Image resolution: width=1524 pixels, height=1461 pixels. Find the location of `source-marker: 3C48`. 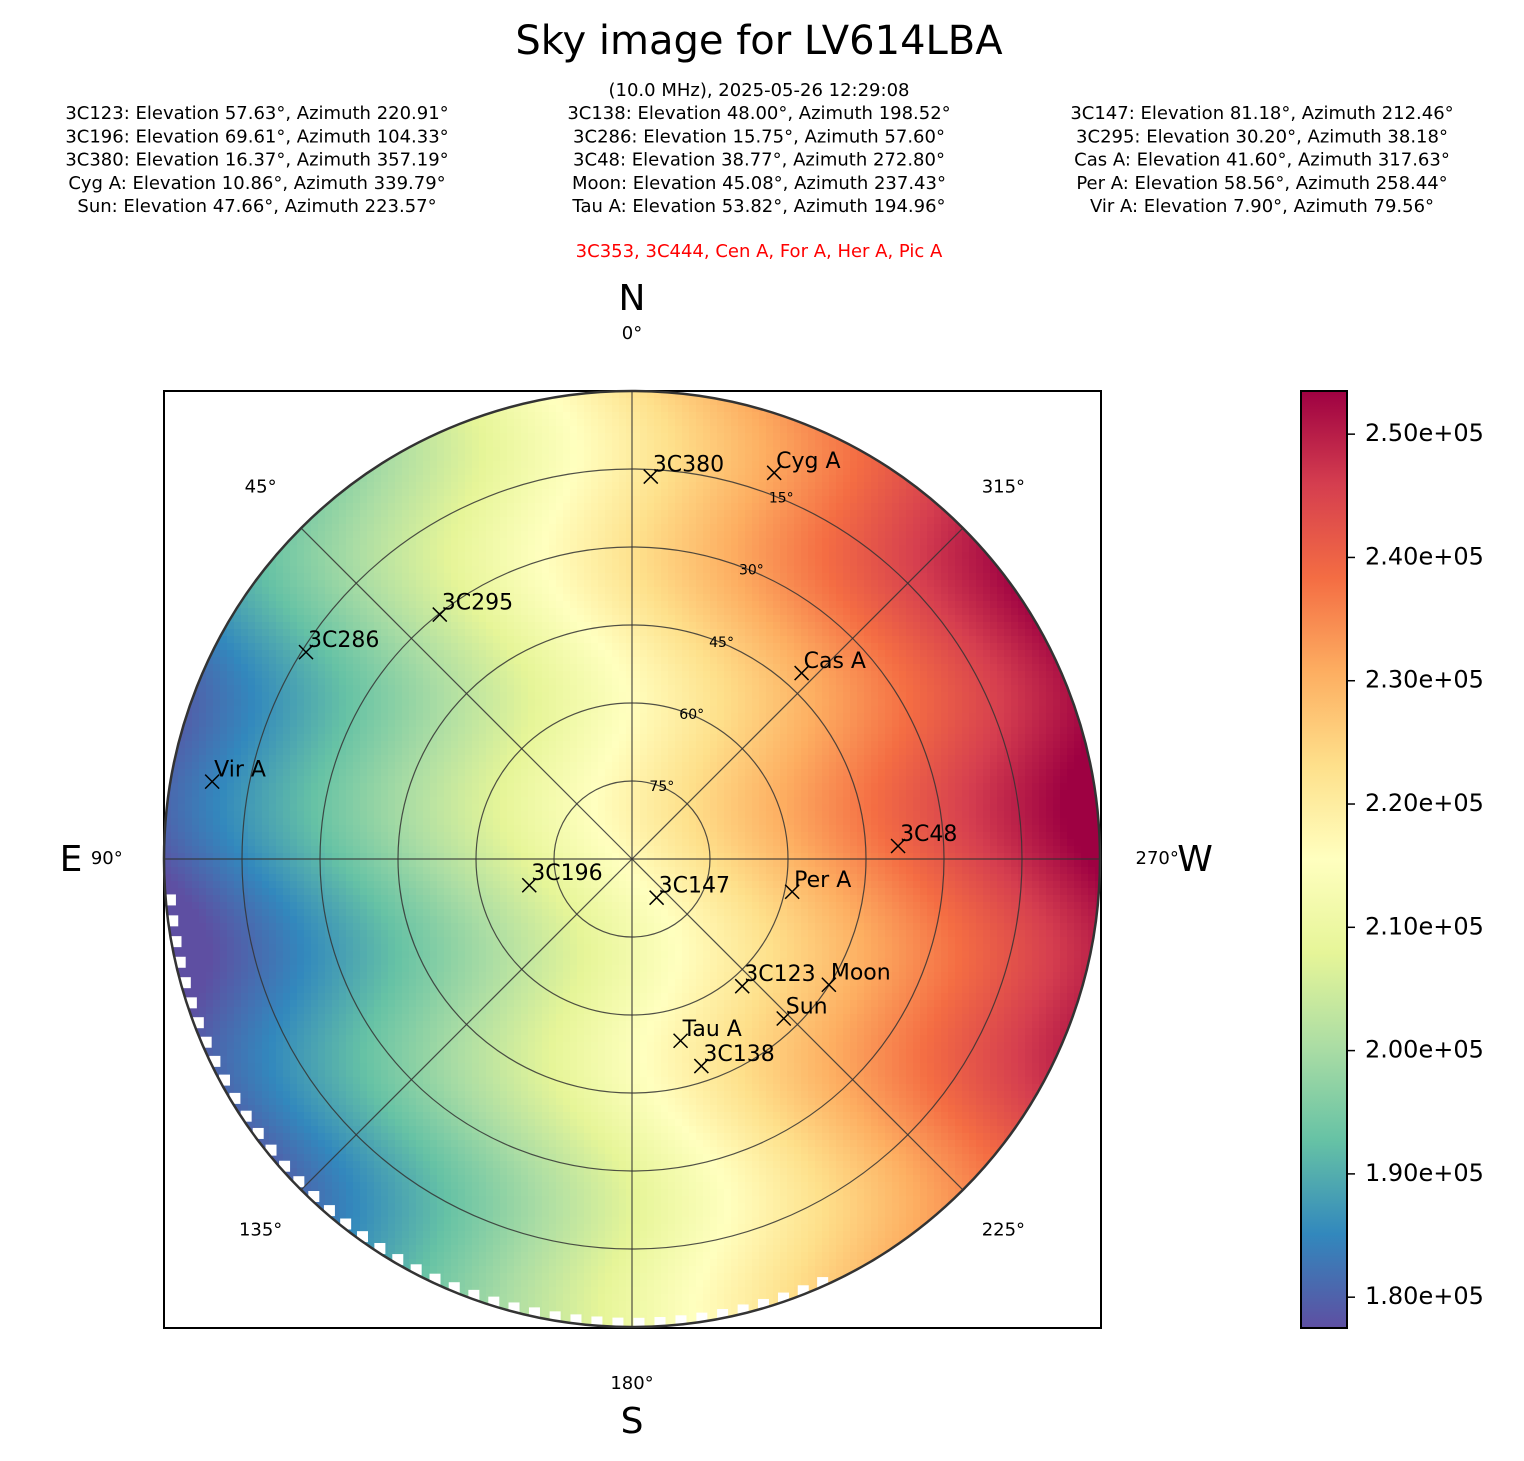

source-marker: 3C48 is located at coordinates (923, 838).